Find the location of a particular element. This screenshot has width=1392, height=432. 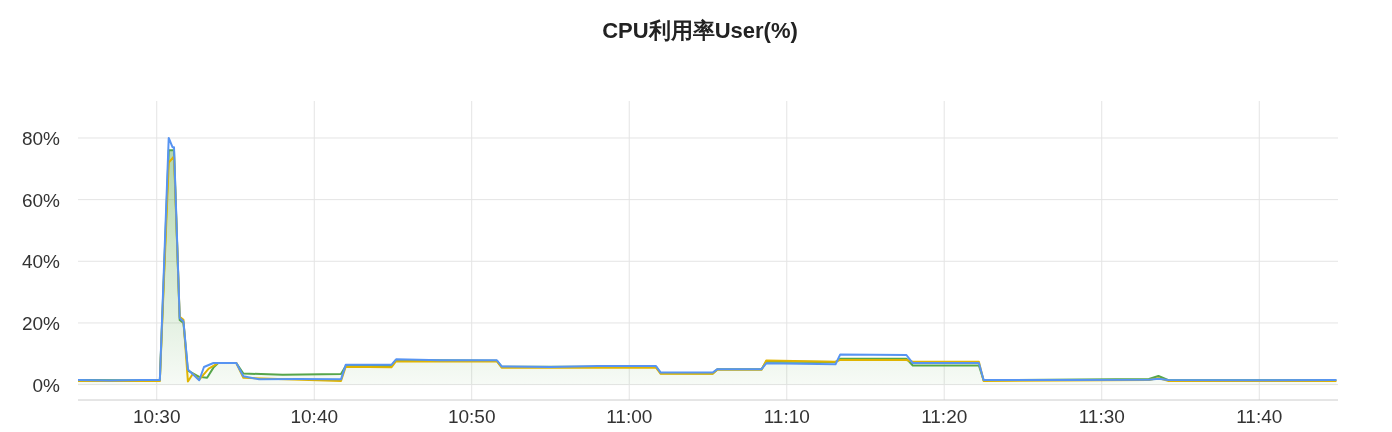

chart-title: CPU利用率User(%) is located at coordinates (700, 30).